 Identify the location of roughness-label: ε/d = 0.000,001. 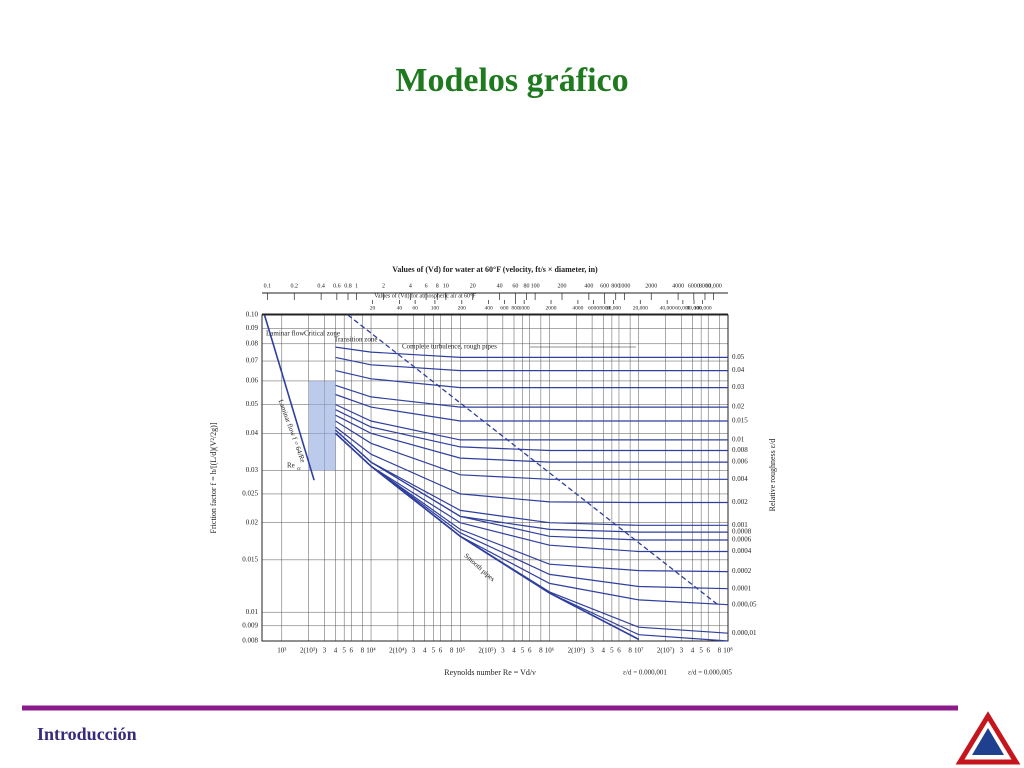
(645, 673).